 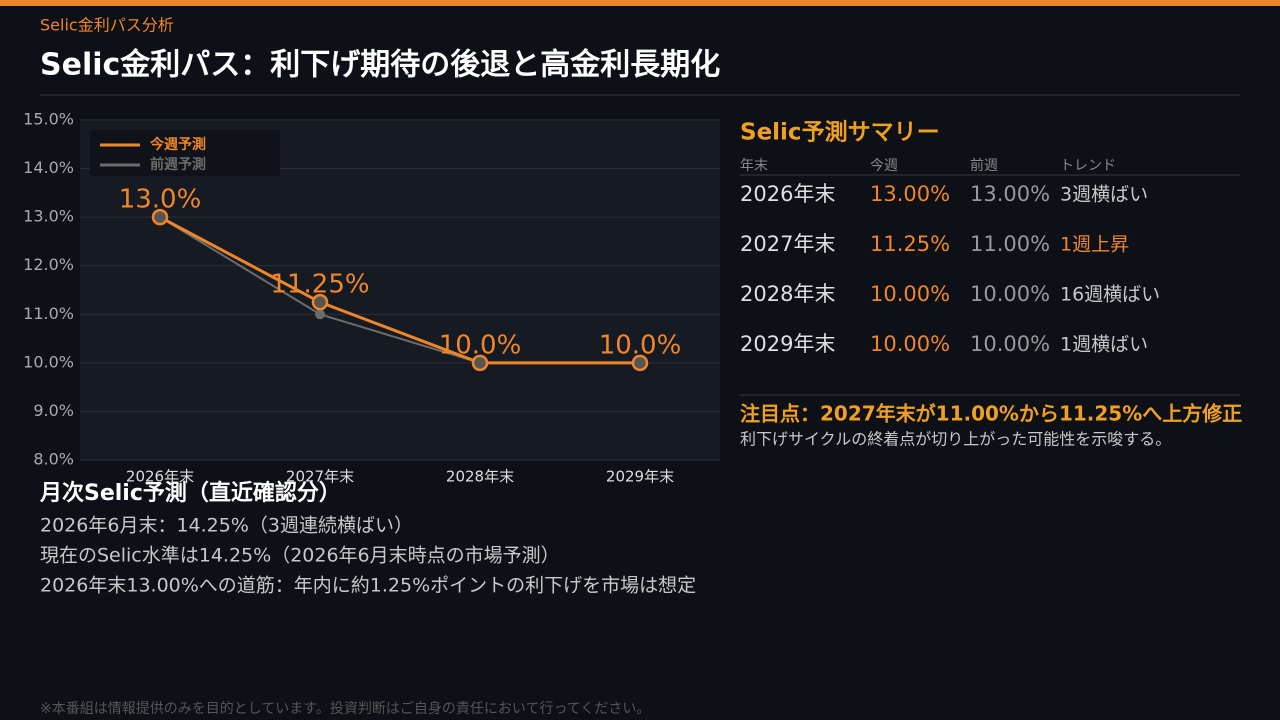 I want to click on last-week: 13.00%, so click(x=1010, y=194).